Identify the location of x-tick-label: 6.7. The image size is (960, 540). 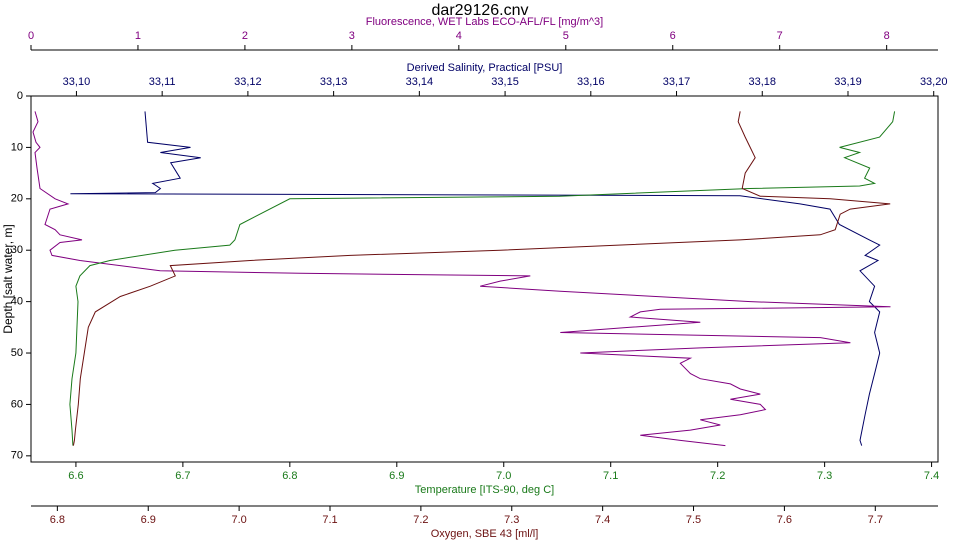
(182, 476).